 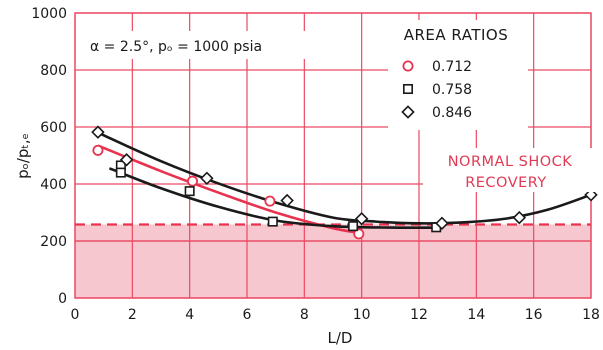 What do you see at coordinates (229, 189) in the screenshot?
I see `fit-curve-0.712` at bounding box center [229, 189].